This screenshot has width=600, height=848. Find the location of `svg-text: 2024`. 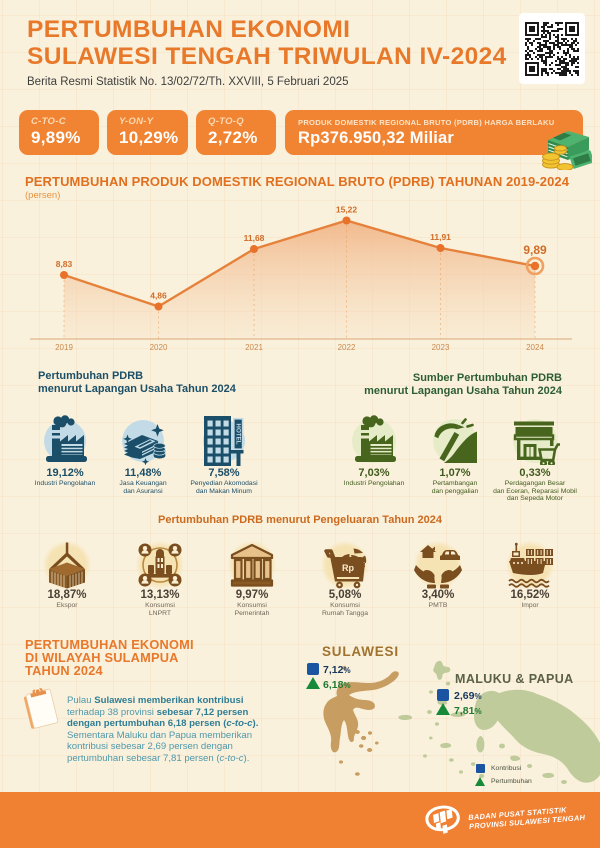

svg-text: 2024 is located at coordinates (535, 347).